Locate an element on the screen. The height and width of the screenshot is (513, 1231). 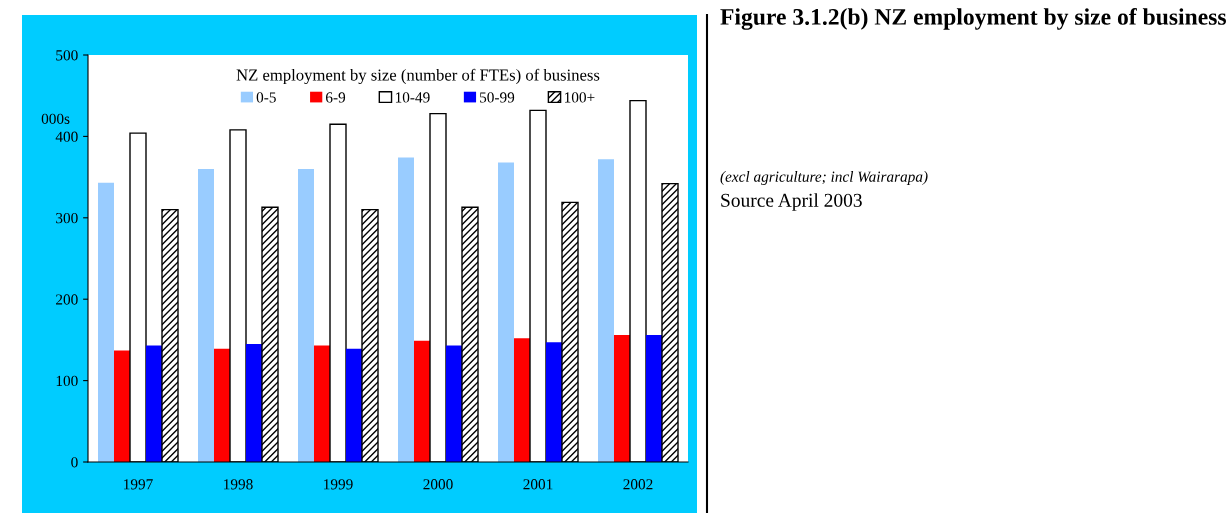
x-tick-label: 1999 is located at coordinates (338, 484).